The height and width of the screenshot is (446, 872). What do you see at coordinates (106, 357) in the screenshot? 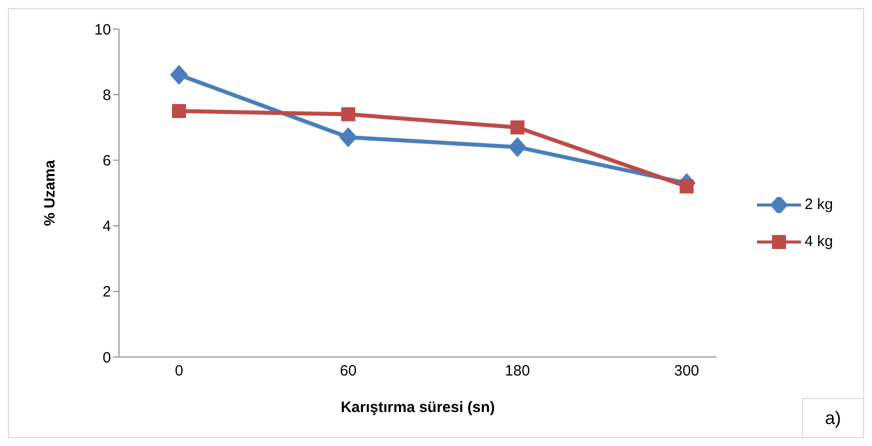
I see `y-tick-label: 0` at bounding box center [106, 357].